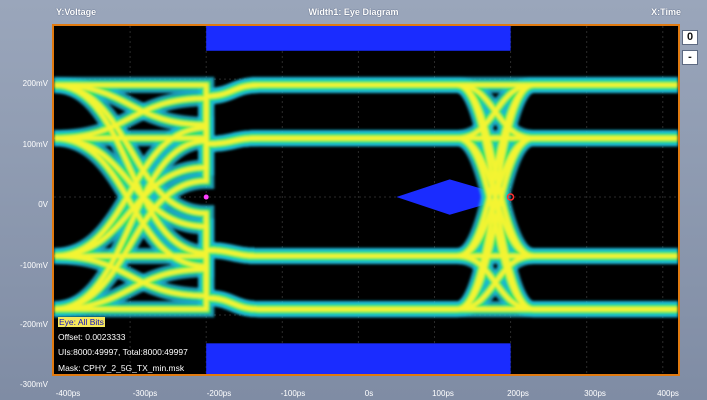 Image resolution: width=707 pixels, height=400 pixels. What do you see at coordinates (35, 83) in the screenshot?
I see `y-tick-label: 200mV` at bounding box center [35, 83].